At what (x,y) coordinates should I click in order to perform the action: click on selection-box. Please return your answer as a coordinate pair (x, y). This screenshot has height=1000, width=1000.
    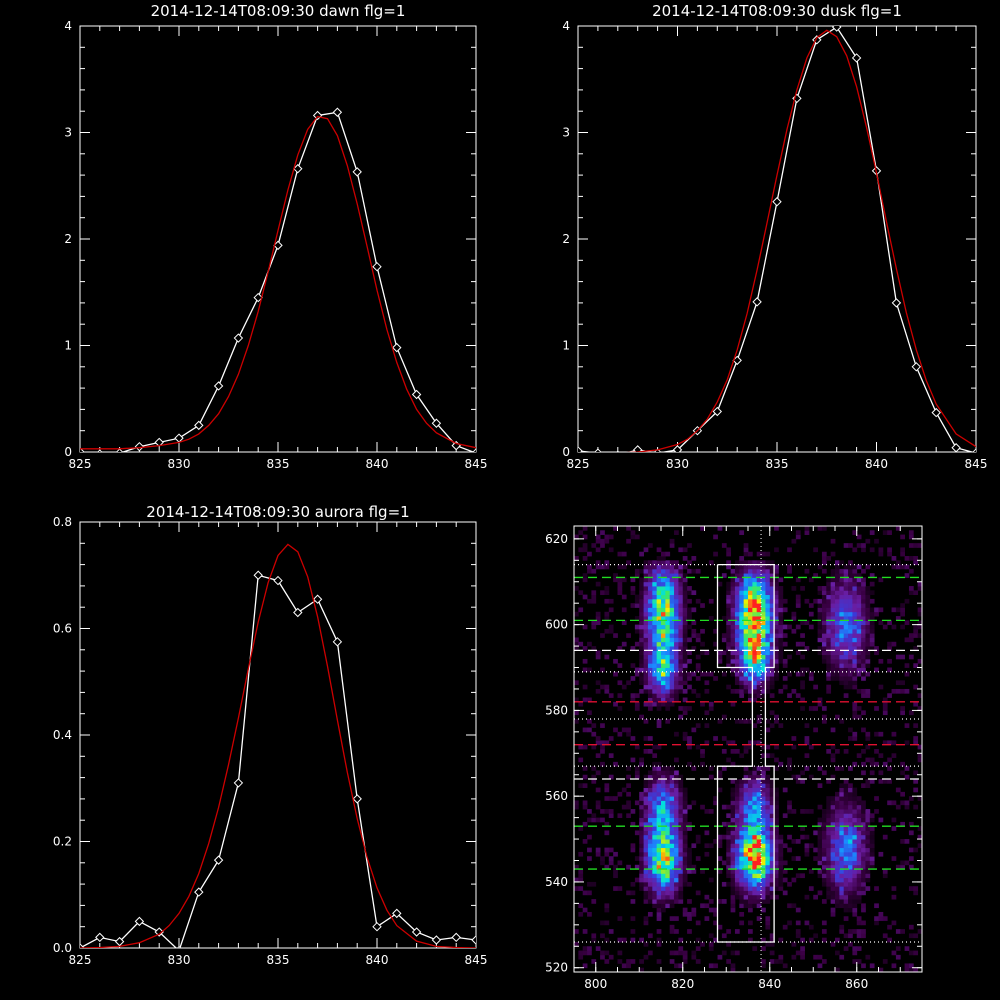
    Looking at the image, I should click on (745, 753).